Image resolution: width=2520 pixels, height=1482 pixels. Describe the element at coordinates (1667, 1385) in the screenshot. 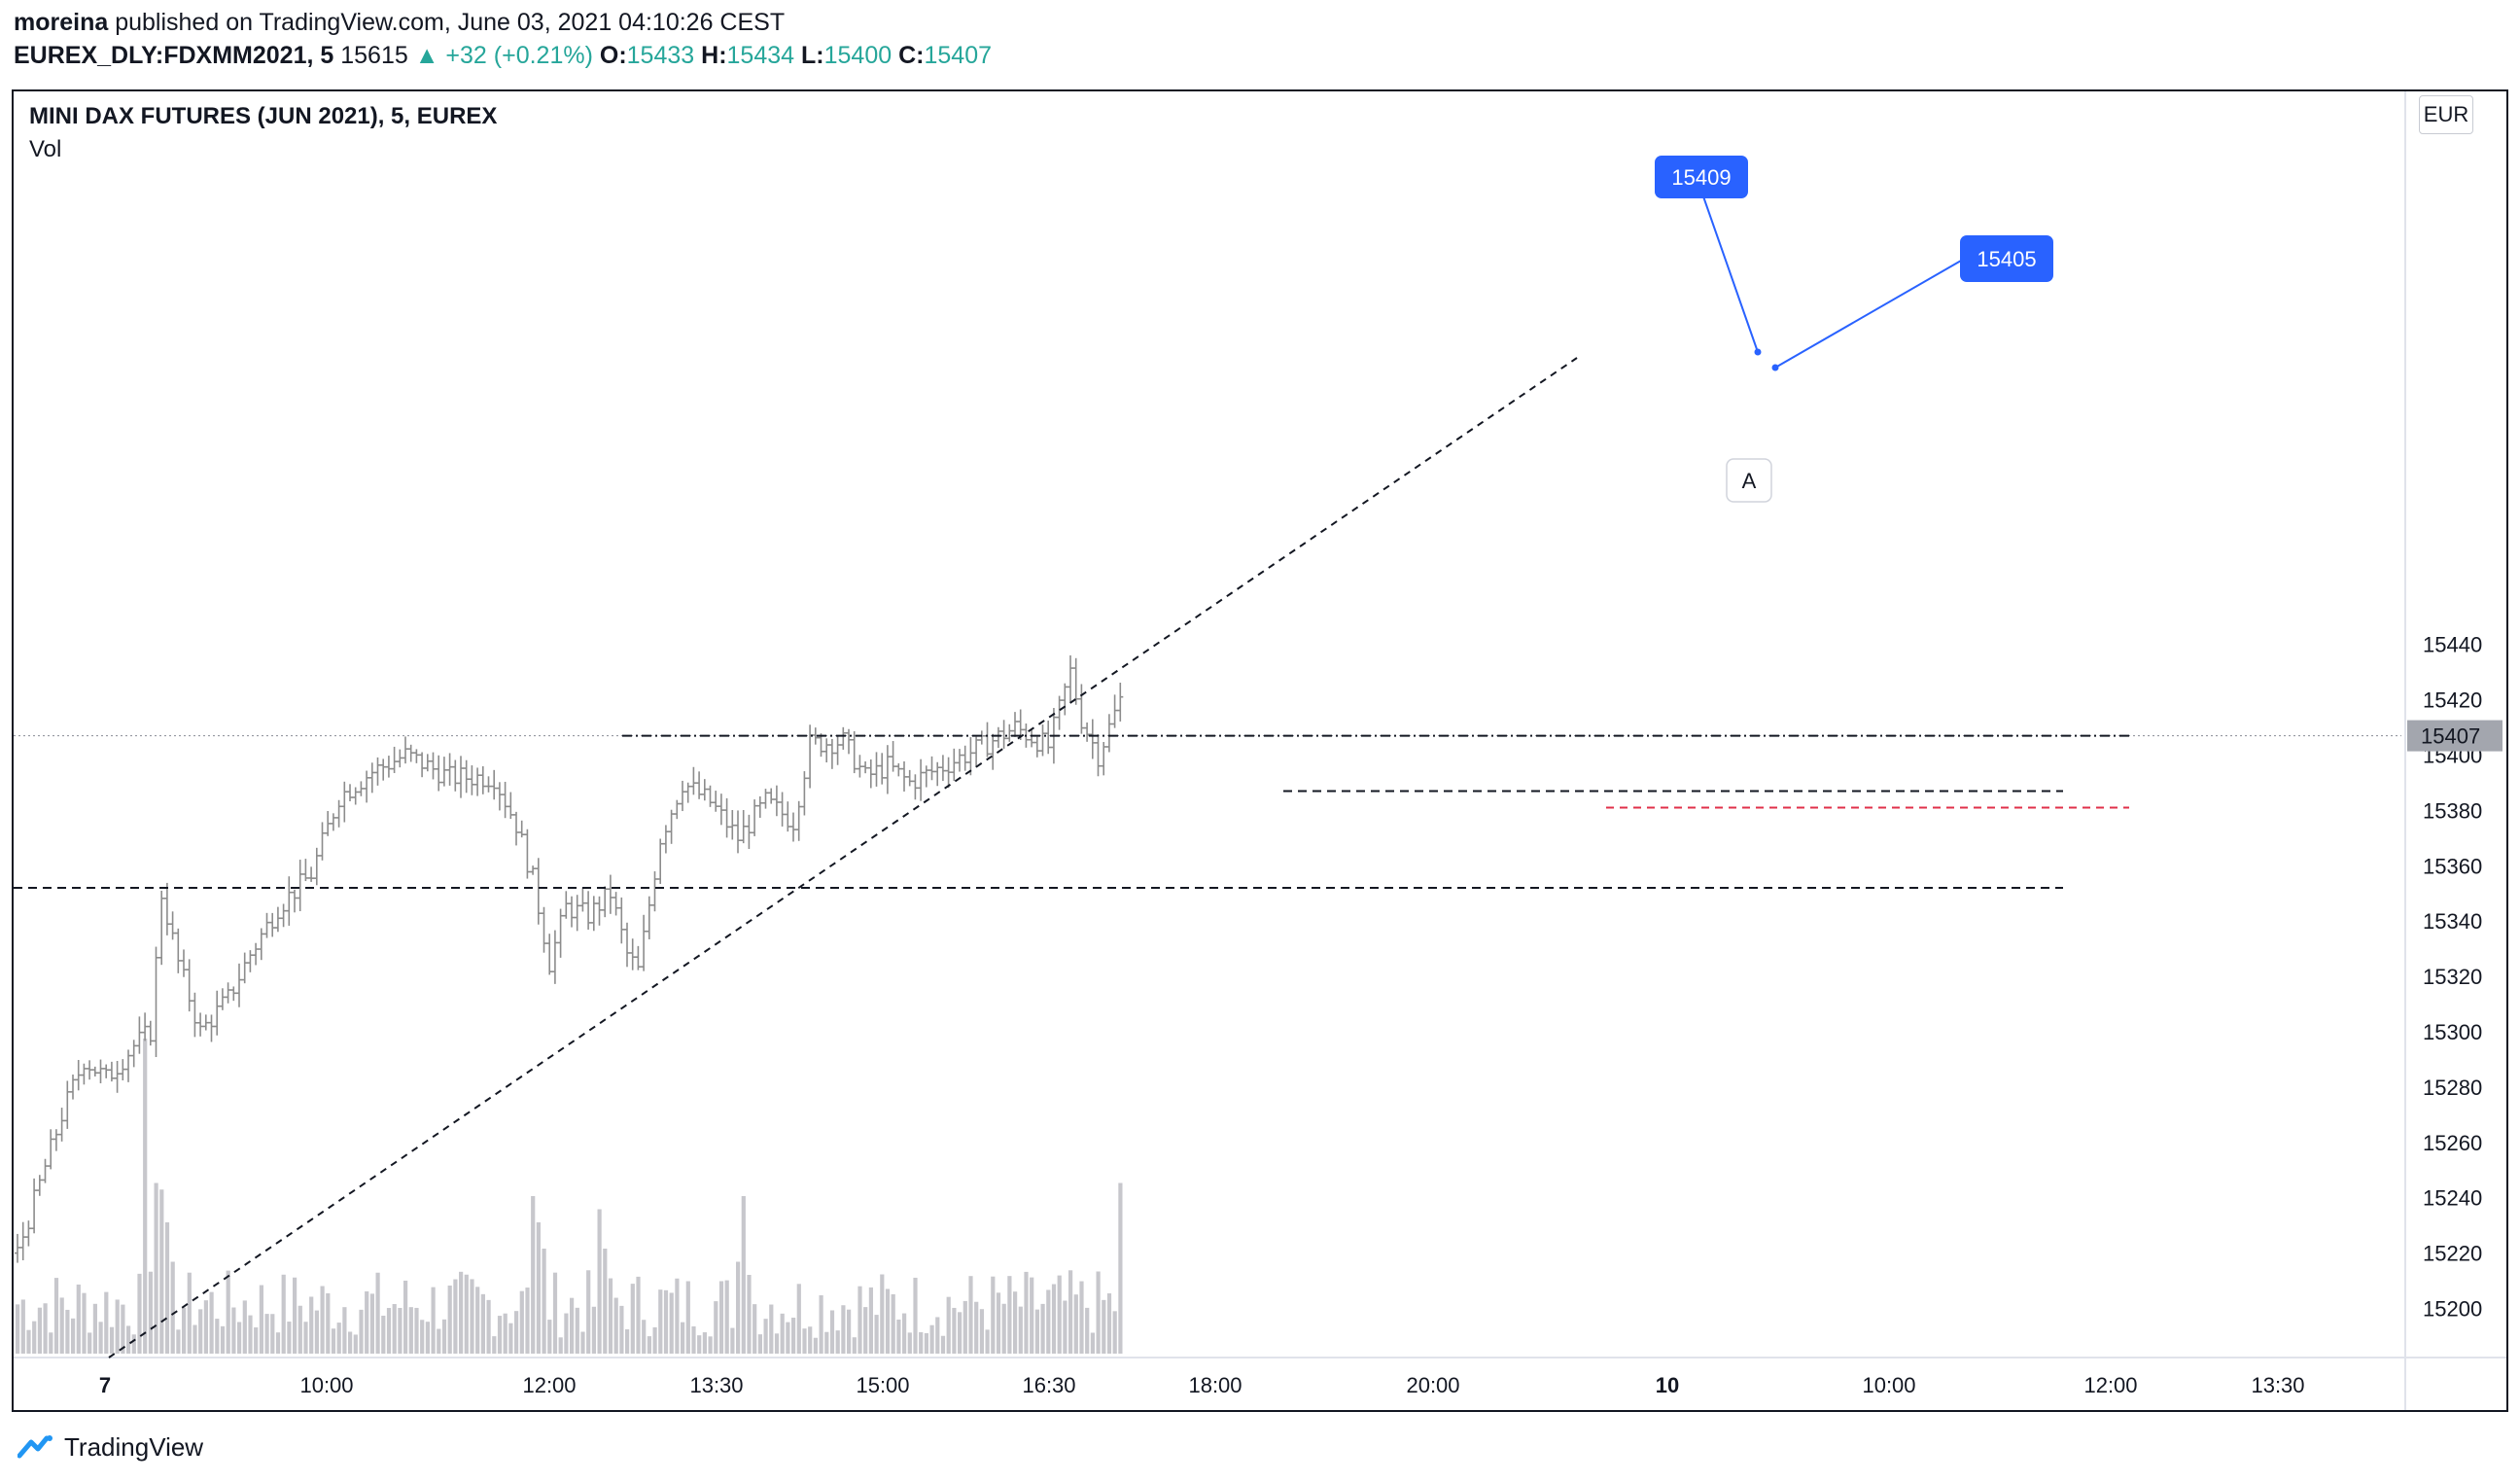

I see `time-tick-label: 10` at that location.